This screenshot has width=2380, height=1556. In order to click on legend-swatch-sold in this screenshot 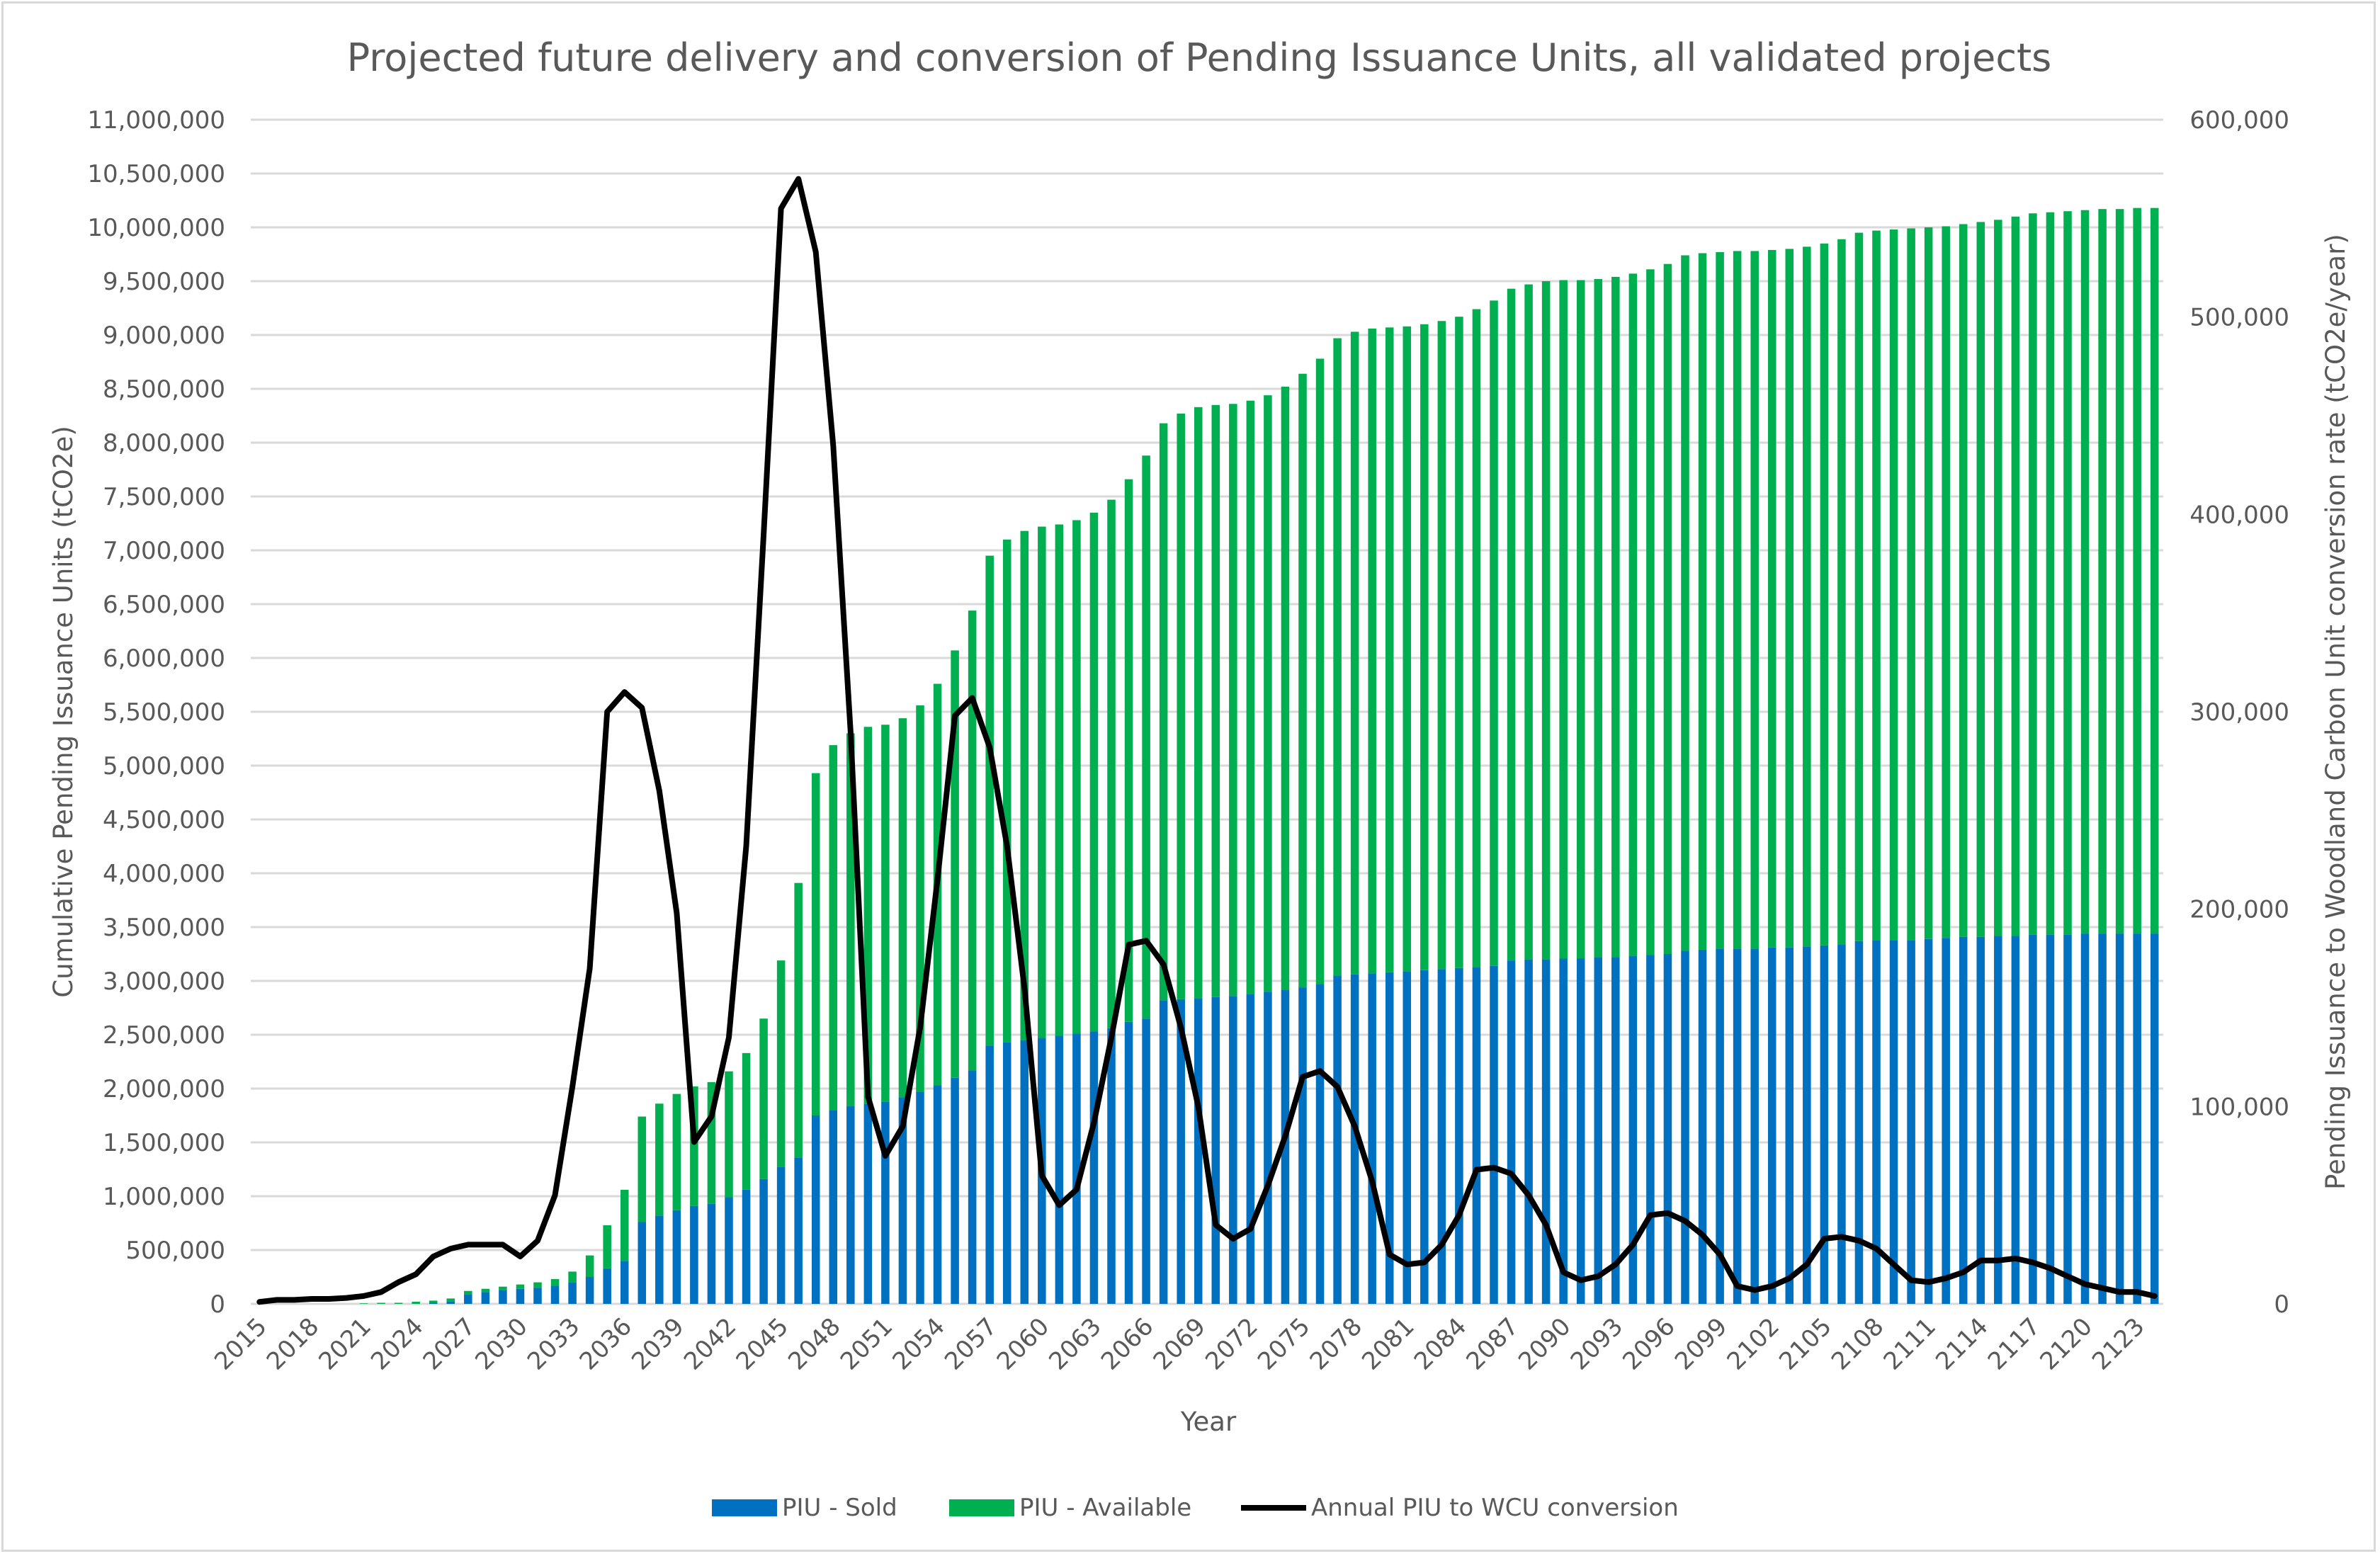, I will do `click(745, 1507)`.